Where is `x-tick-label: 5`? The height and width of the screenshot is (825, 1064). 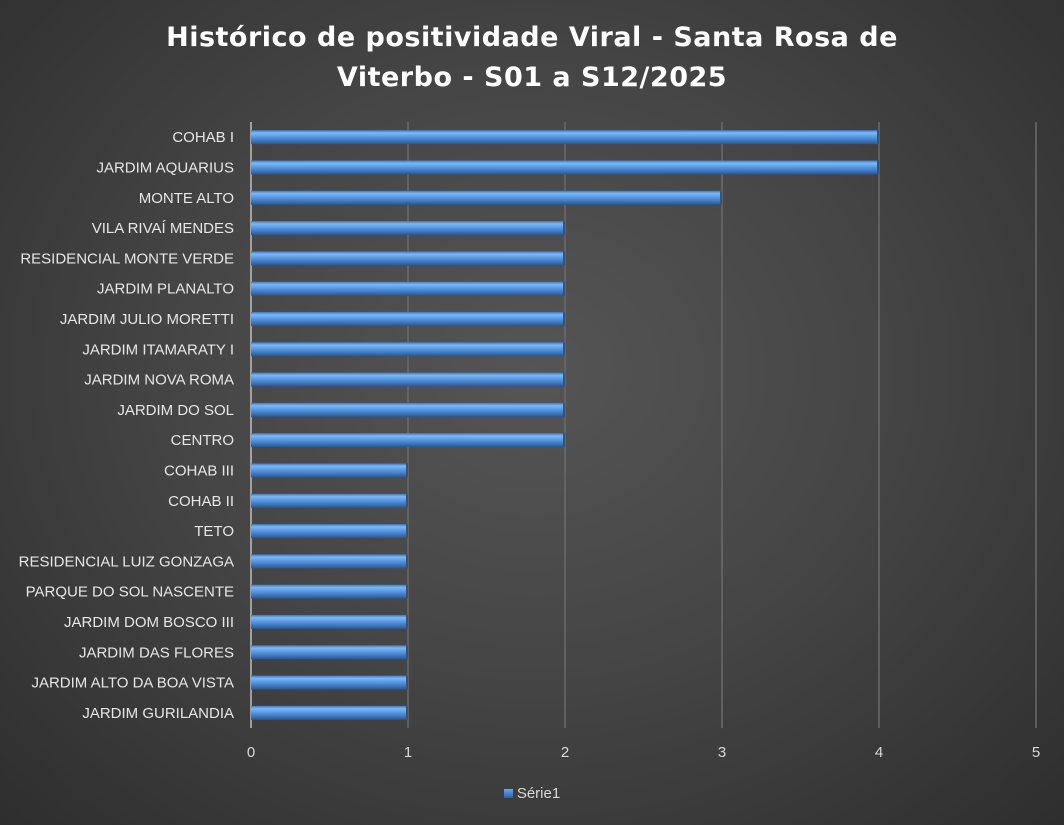
x-tick-label: 5 is located at coordinates (1036, 752).